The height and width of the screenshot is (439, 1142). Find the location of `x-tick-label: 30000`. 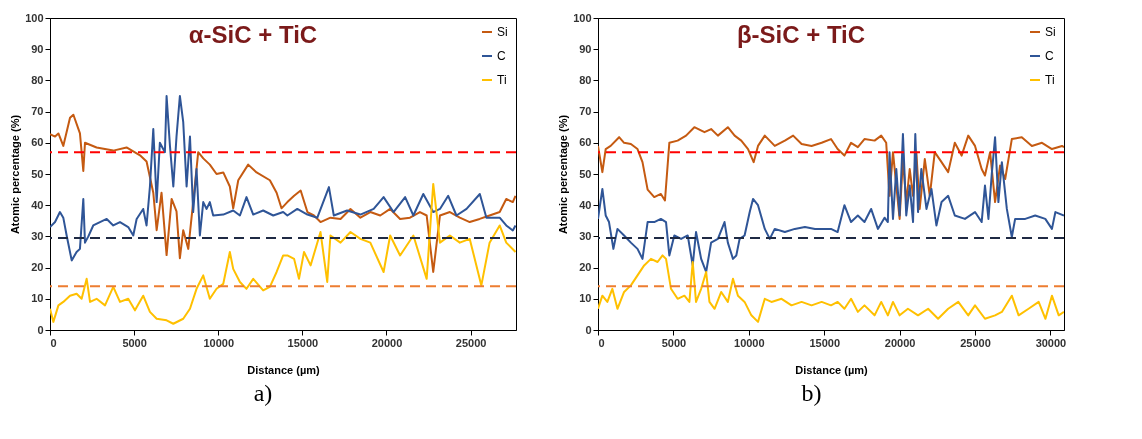

x-tick-label: 30000 is located at coordinates (1051, 342).